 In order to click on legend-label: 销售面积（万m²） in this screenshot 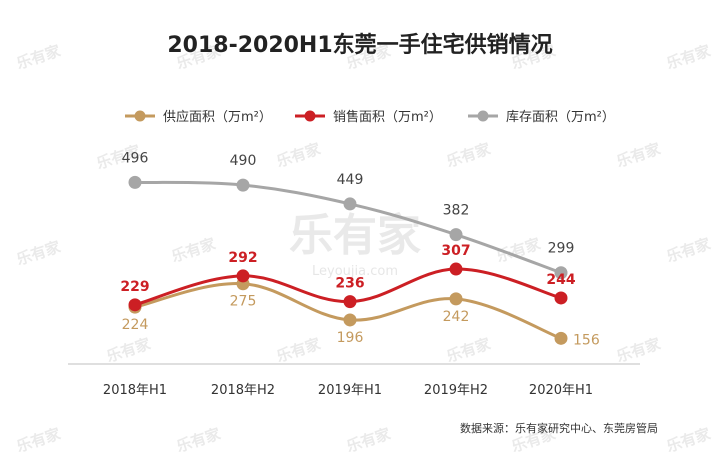, I will do `click(387, 117)`.